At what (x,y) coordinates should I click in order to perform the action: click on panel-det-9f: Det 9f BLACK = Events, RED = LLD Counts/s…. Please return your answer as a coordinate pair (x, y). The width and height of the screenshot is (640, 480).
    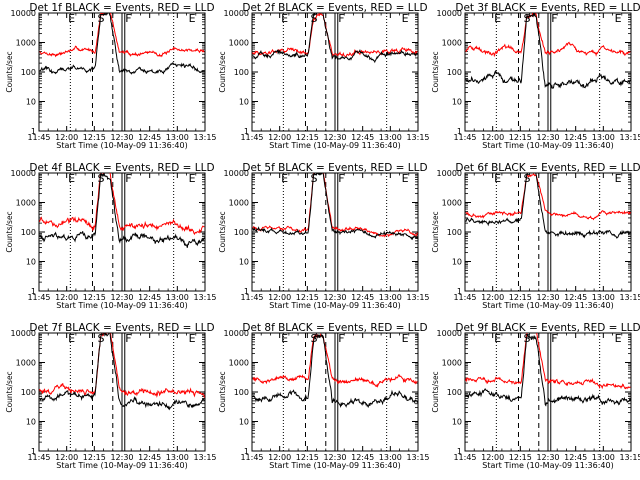
    Looking at the image, I should click on (535, 396).